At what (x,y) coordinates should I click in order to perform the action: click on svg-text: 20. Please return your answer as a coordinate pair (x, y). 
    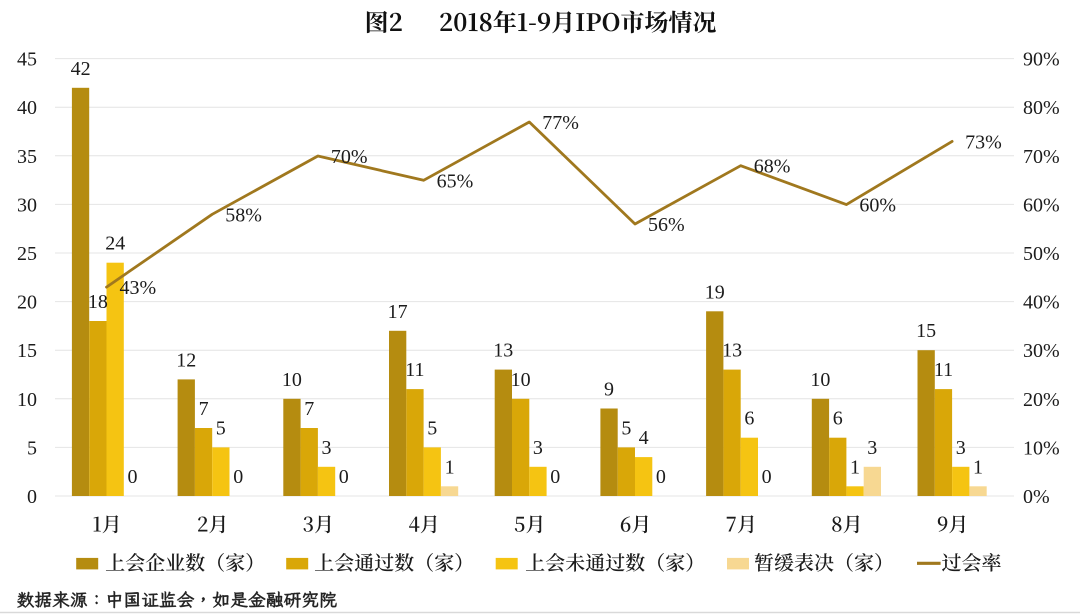
    Looking at the image, I should click on (27, 303).